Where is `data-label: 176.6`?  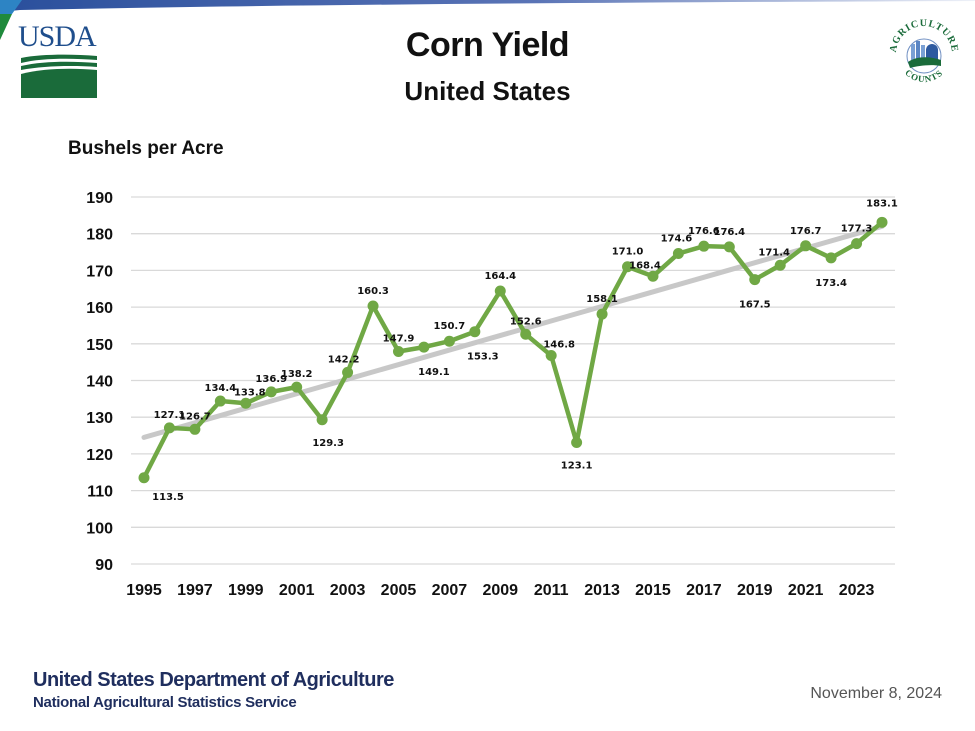
data-label: 176.6 is located at coordinates (704, 231).